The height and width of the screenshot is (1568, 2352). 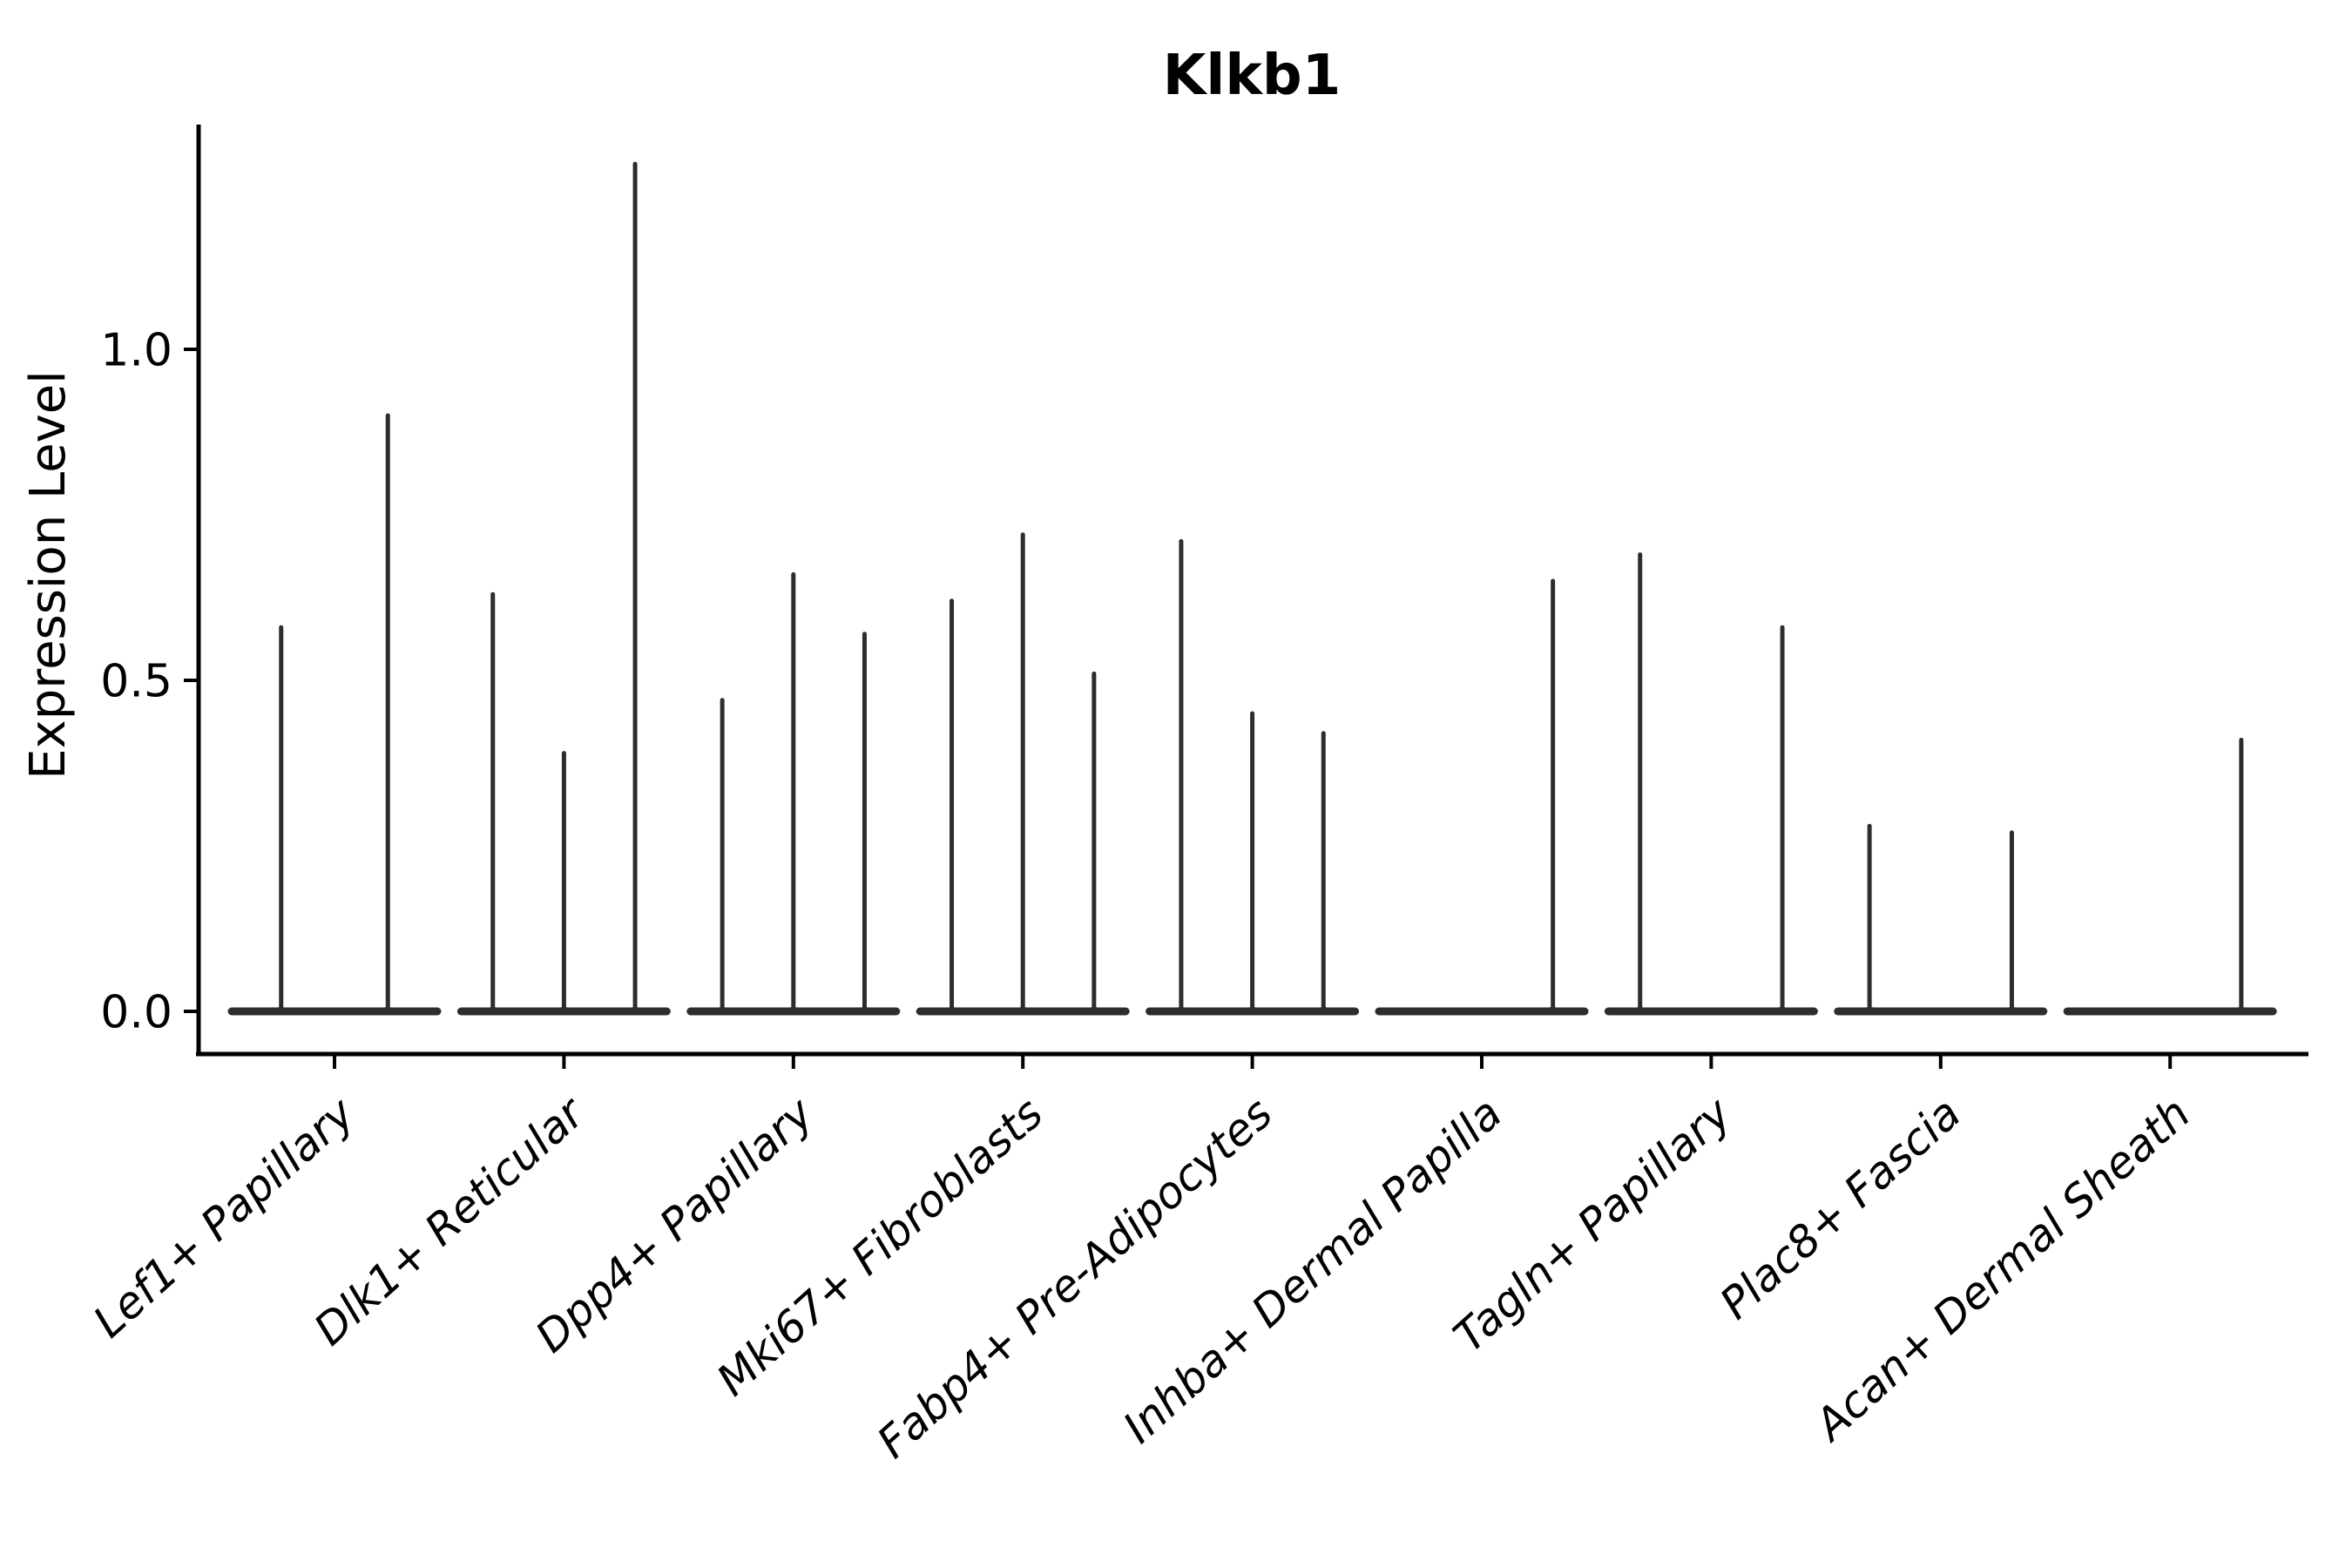 What do you see at coordinates (136, 351) in the screenshot?
I see `y-tick-label: 1.0` at bounding box center [136, 351].